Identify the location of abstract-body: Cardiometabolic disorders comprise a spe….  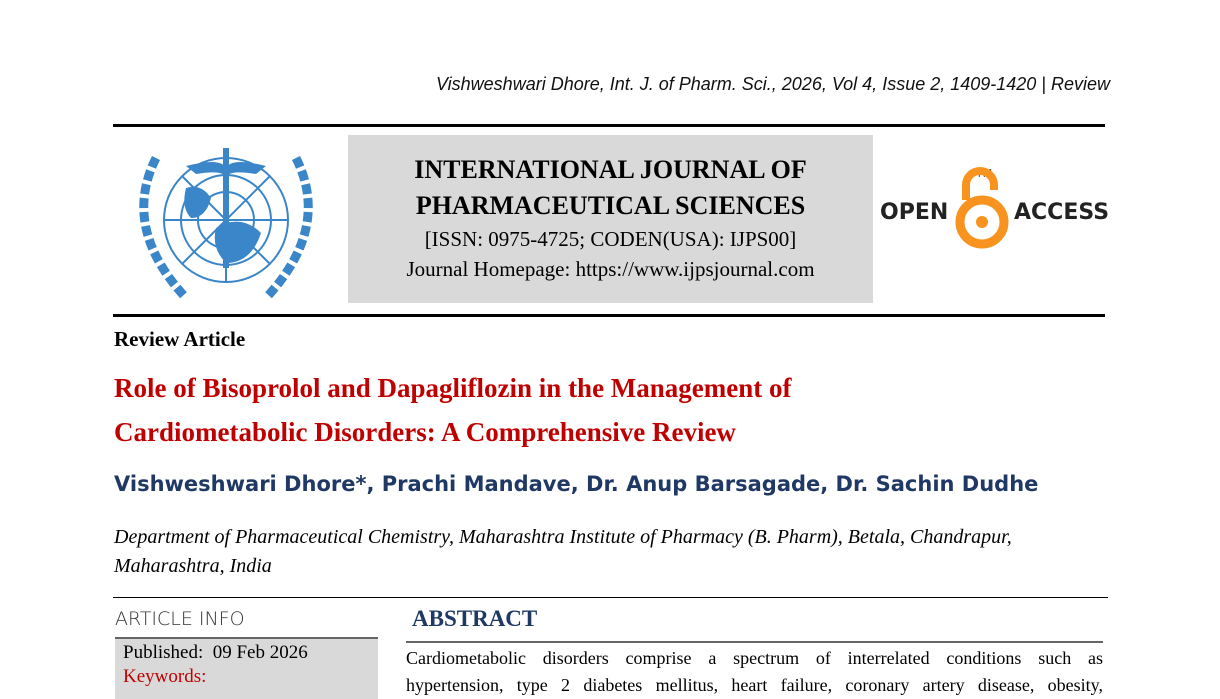
(754, 670).